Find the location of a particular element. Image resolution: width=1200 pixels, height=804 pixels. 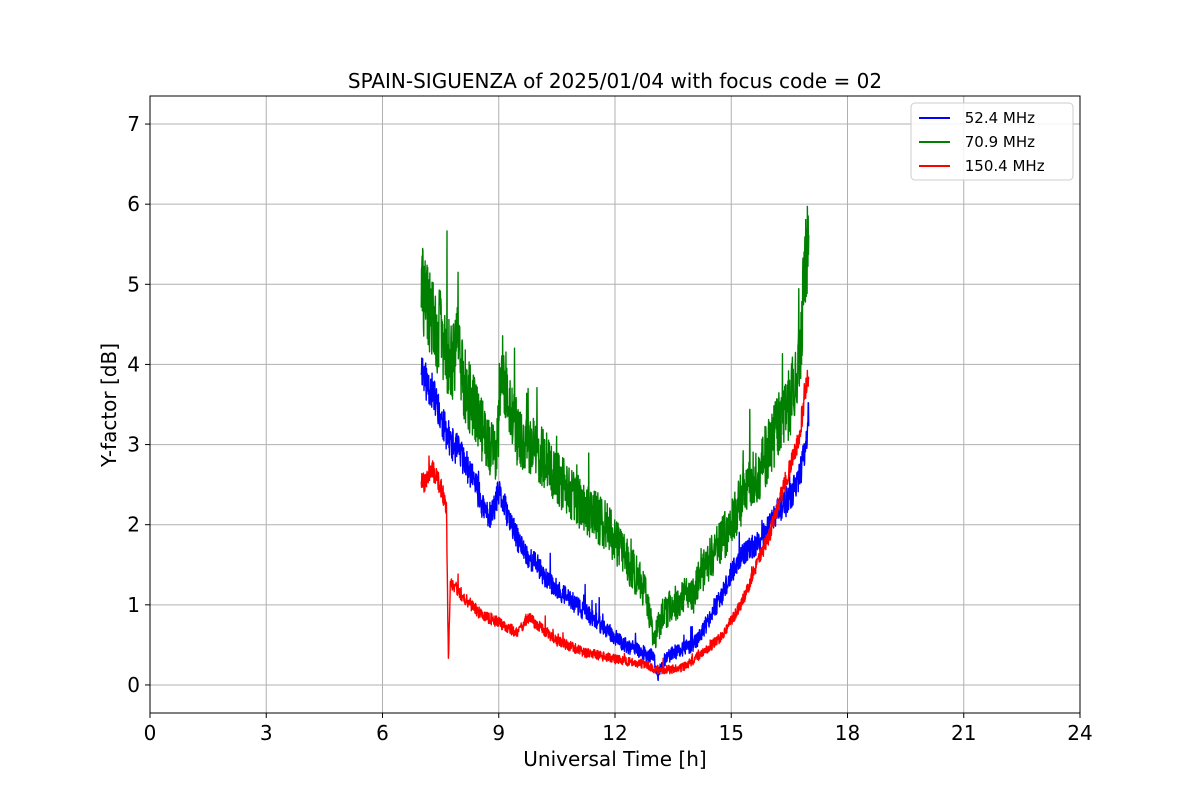

legend-items: 52.4 MHz 70.9 MHz 150.4 MHz is located at coordinates (982, 142).